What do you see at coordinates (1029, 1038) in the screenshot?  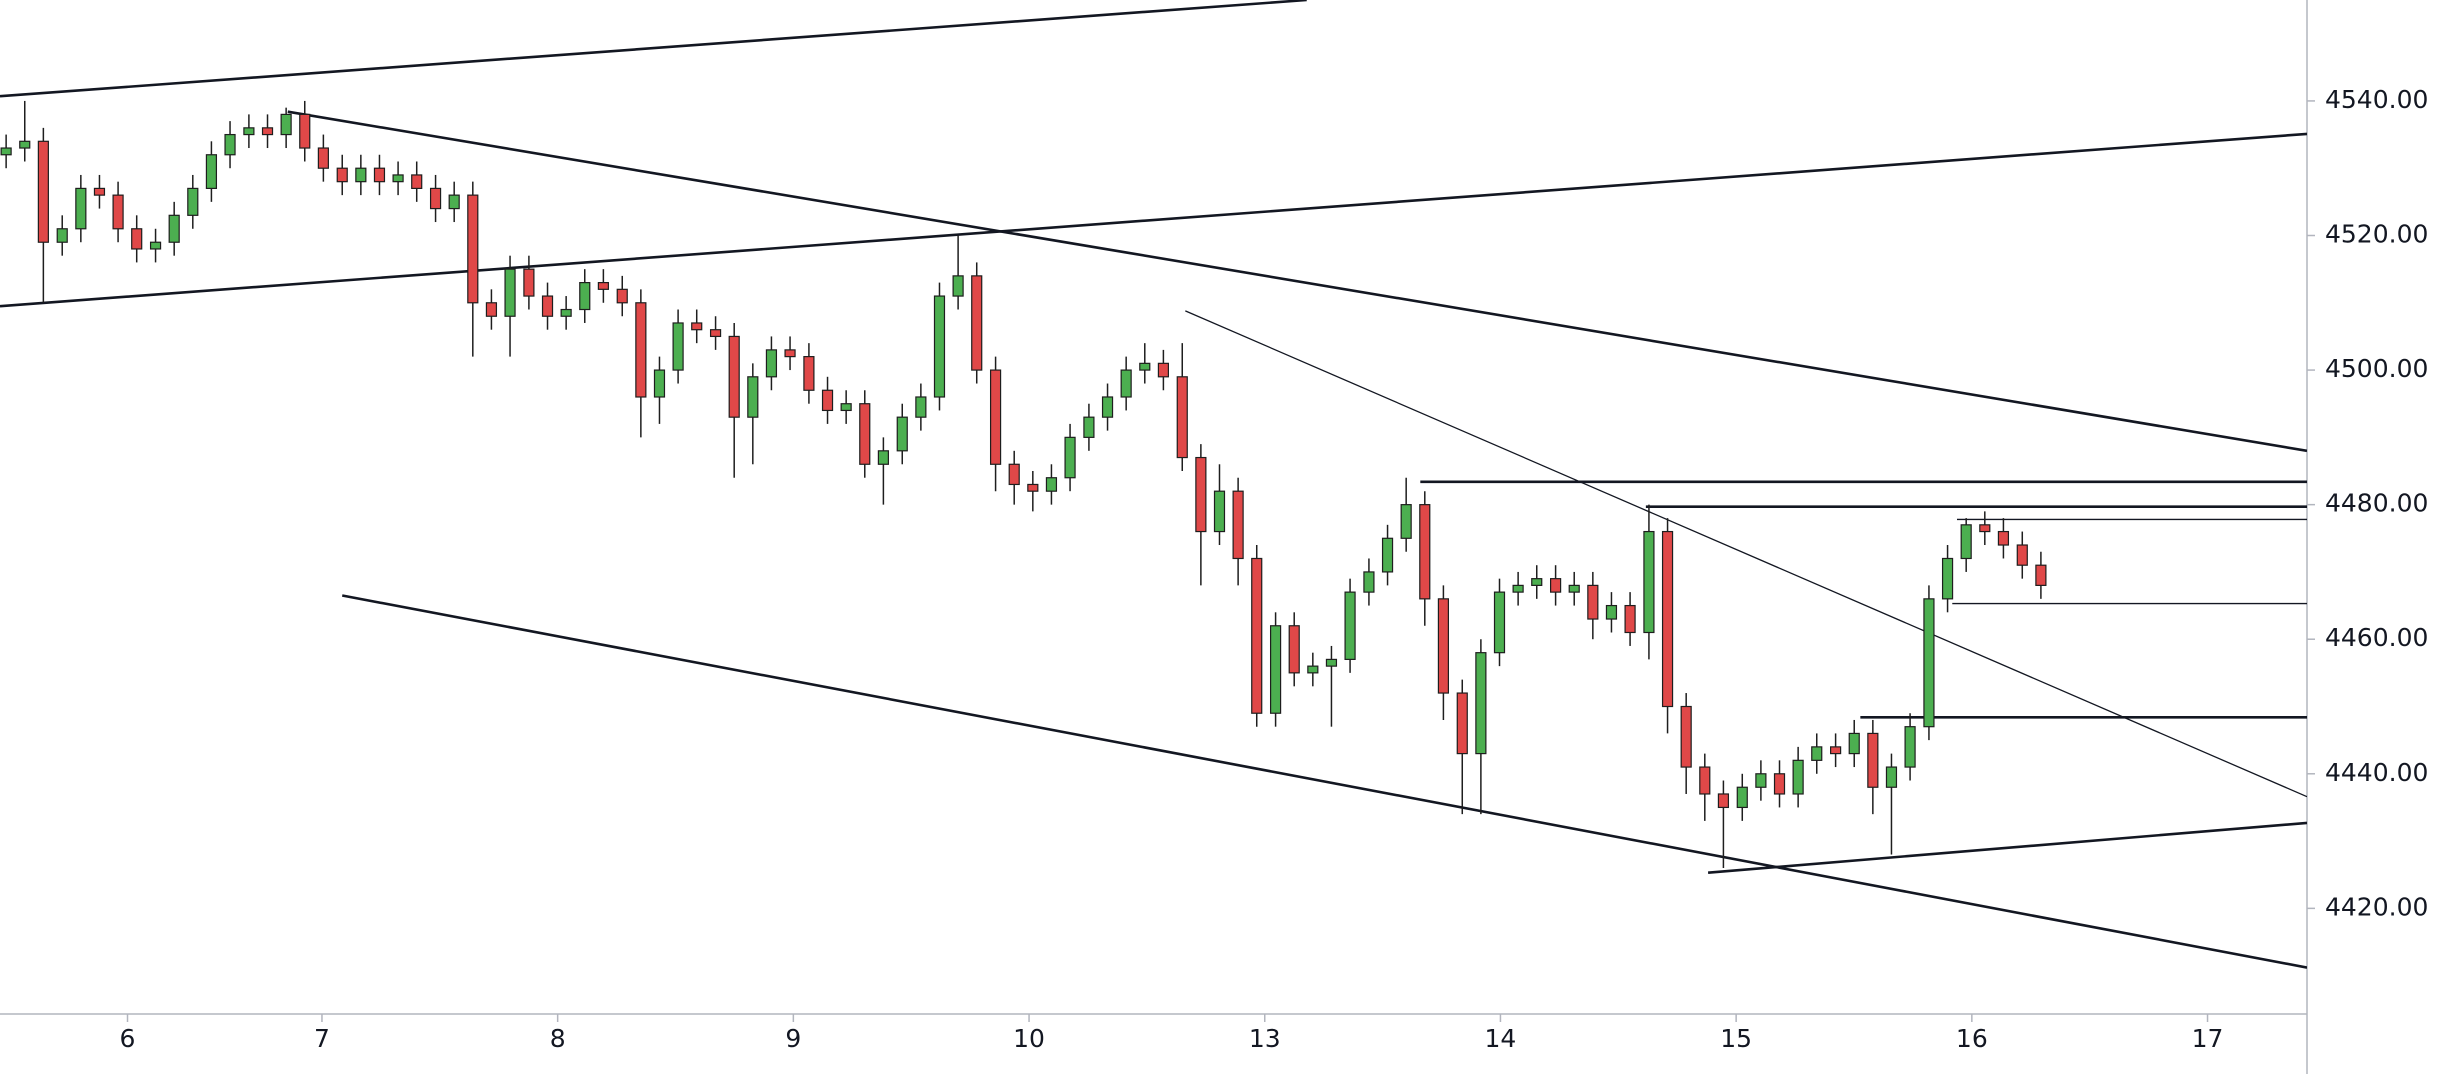 I see `x-tick-label: 10` at bounding box center [1029, 1038].